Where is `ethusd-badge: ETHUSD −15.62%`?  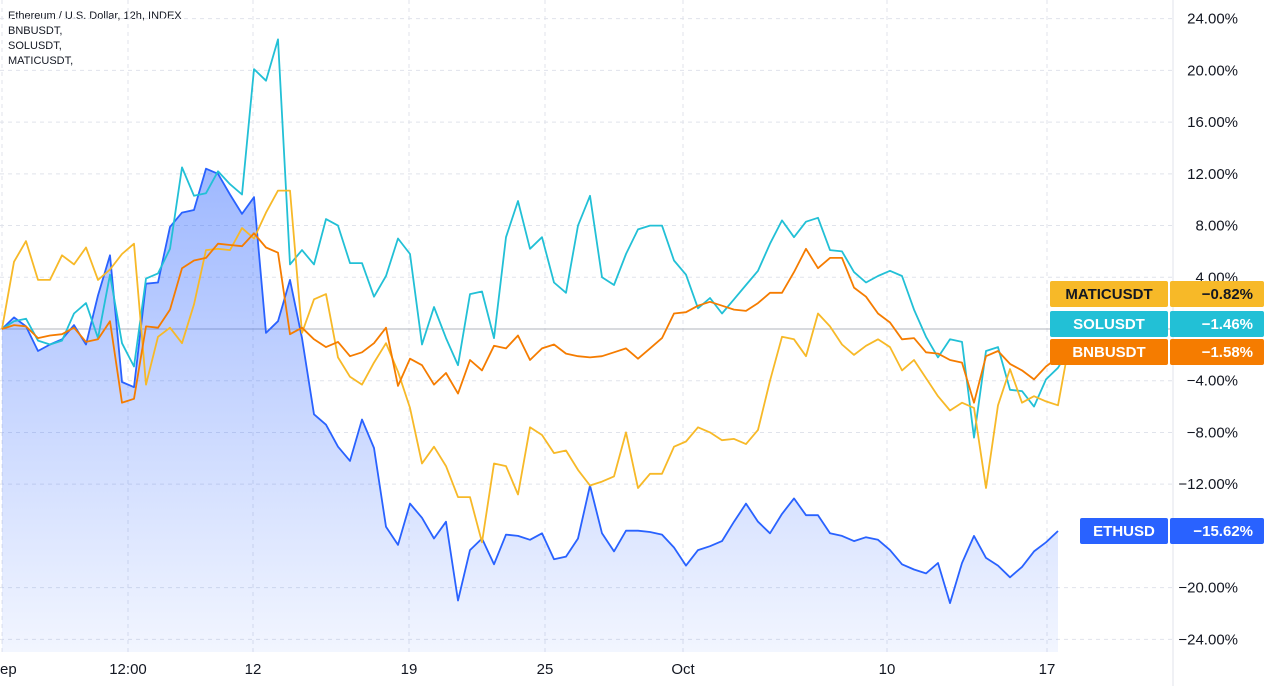 ethusd-badge: ETHUSD −15.62% is located at coordinates (1172, 530).